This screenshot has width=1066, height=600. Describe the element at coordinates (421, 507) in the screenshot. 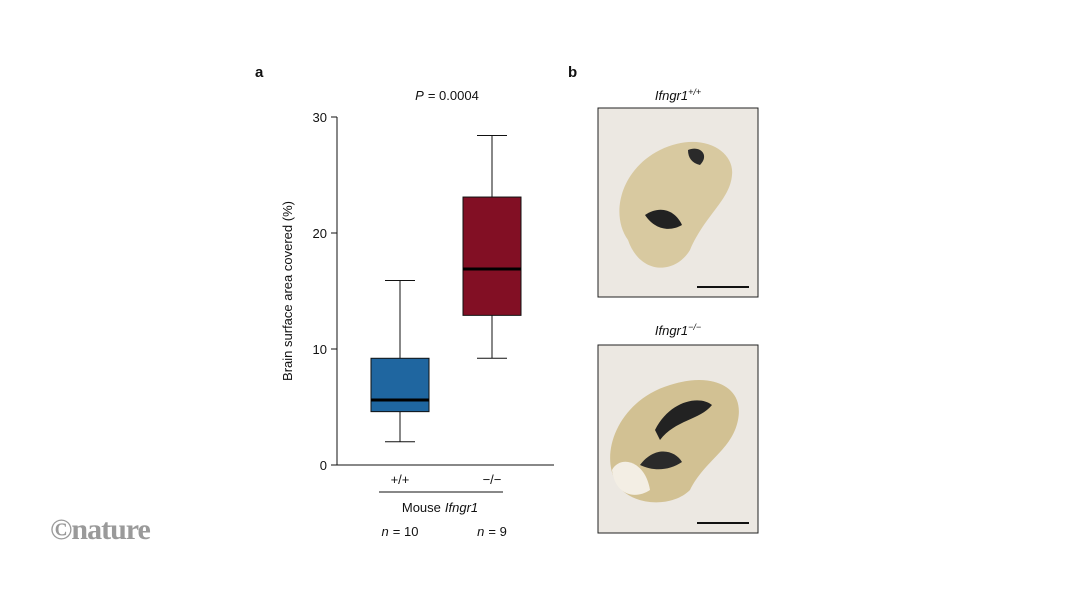

I see `x-label-text: Mouse` at that location.